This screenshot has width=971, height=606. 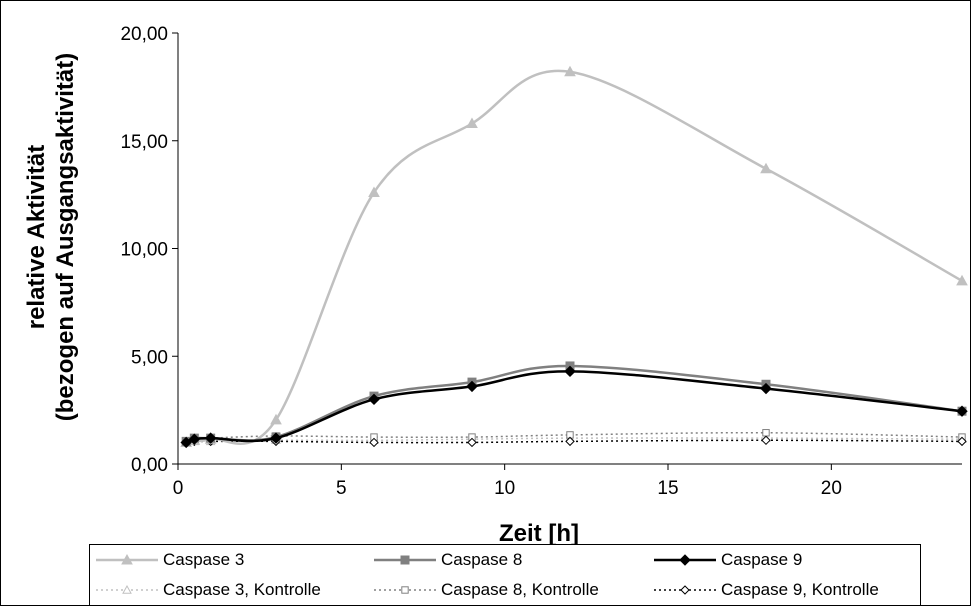 I want to click on x-tick-label: 0, so click(x=178, y=488).